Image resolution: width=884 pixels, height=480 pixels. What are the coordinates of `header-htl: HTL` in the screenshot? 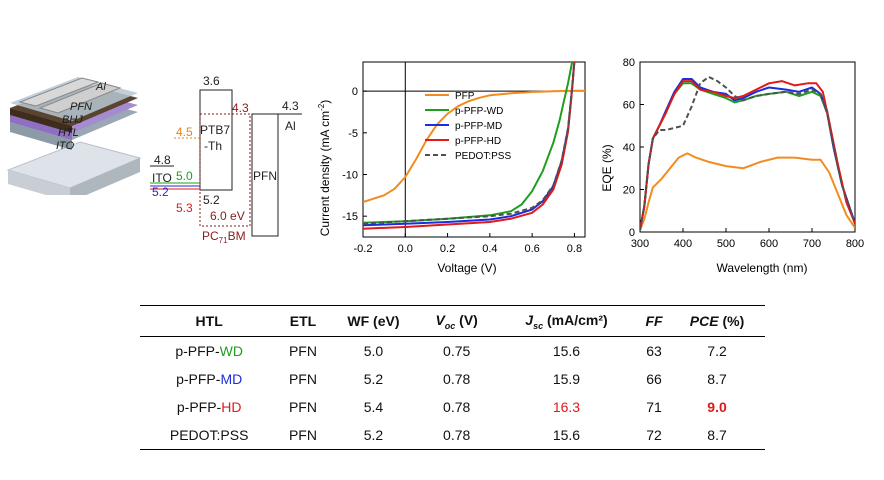 It's located at (209, 321).